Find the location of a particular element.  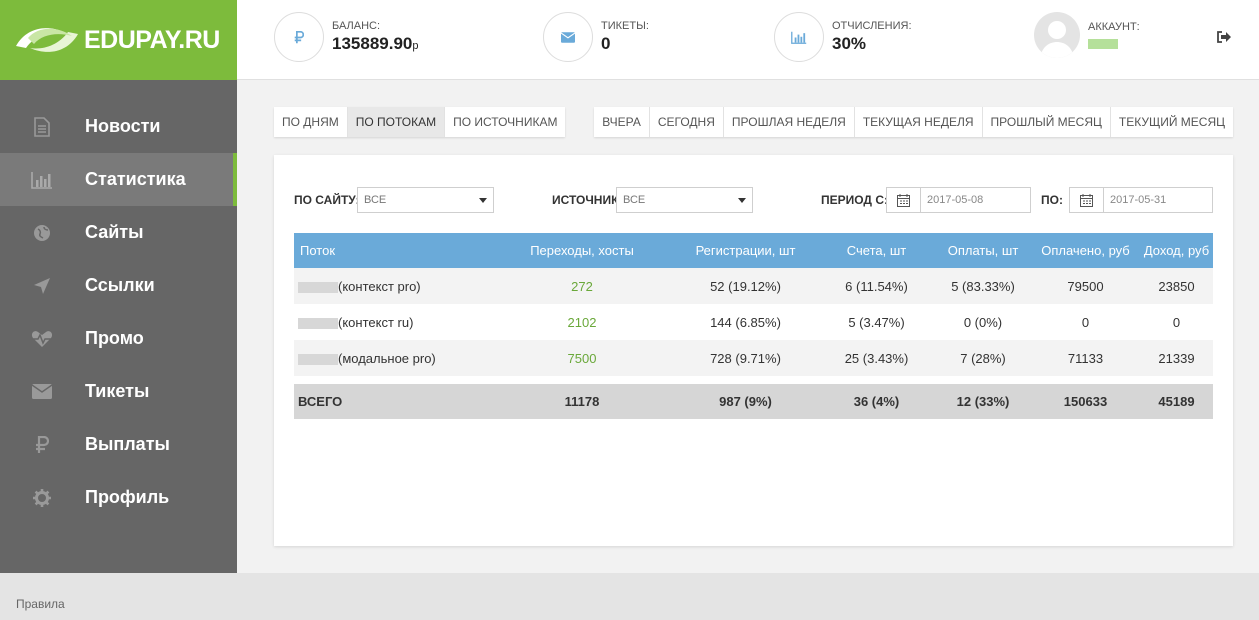

period-to-field: 2017-05-31 is located at coordinates (1141, 200).